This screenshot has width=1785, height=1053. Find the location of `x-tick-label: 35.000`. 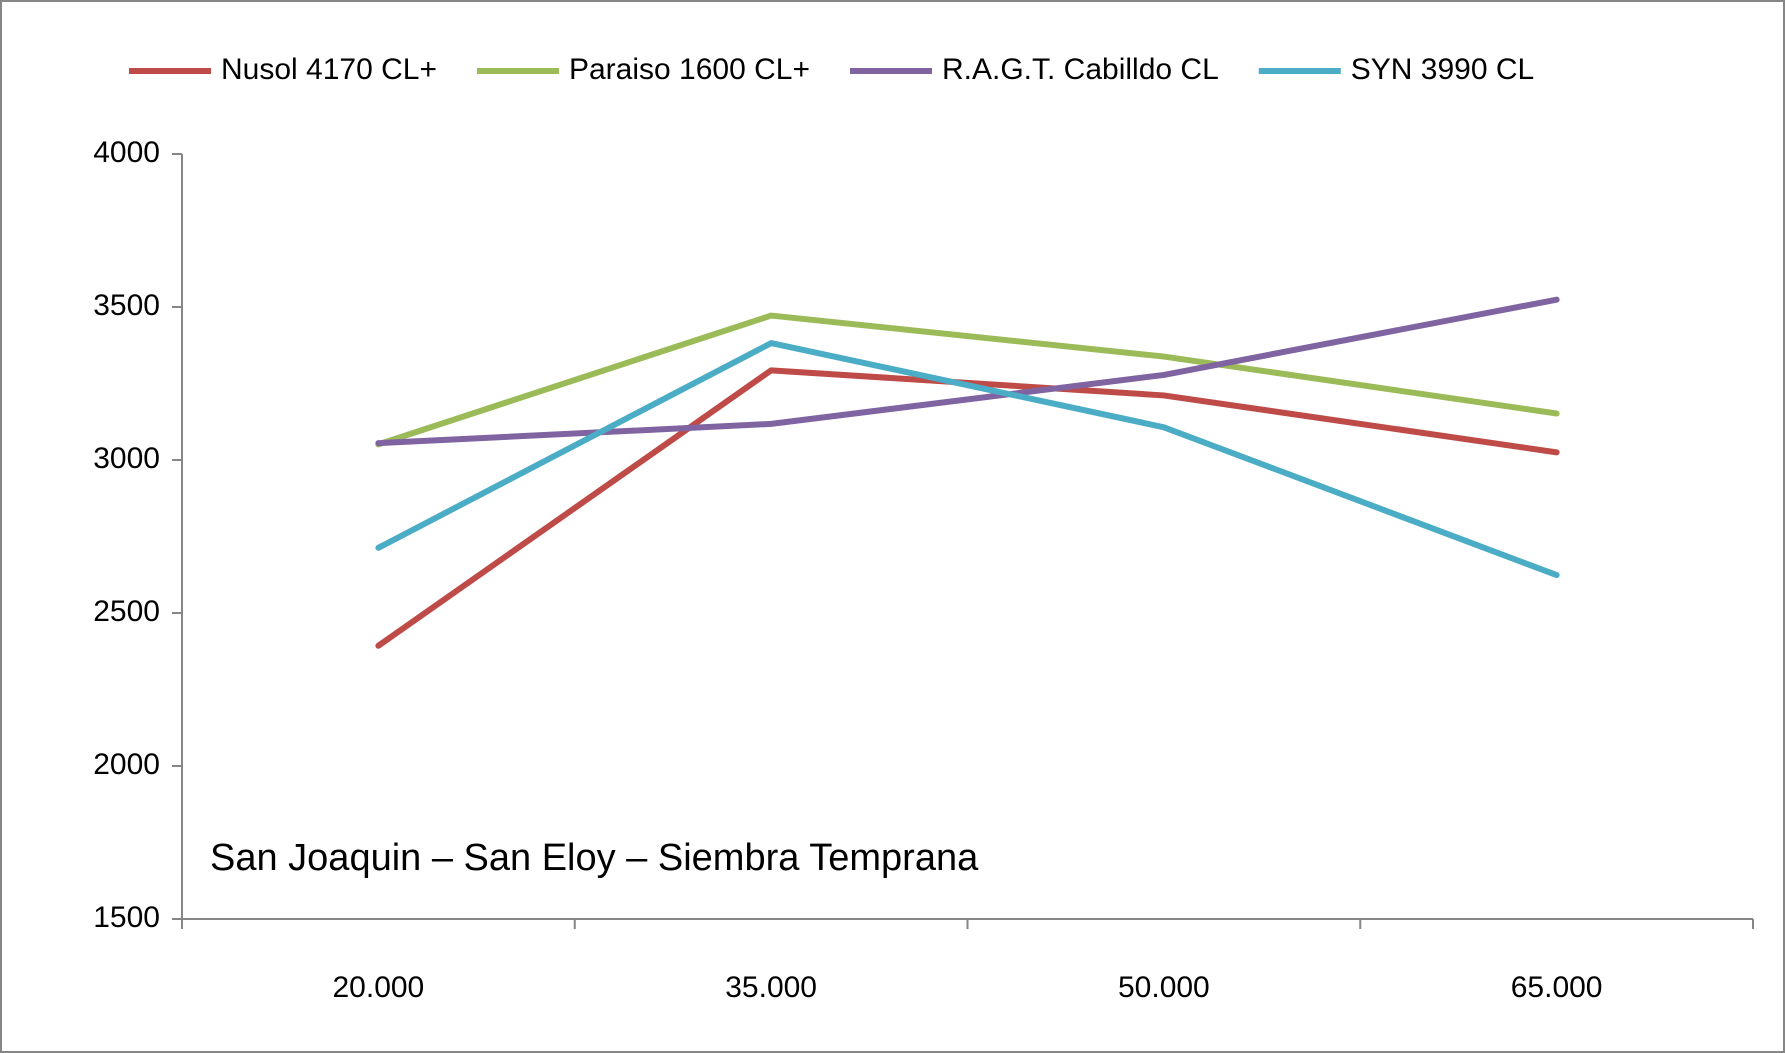

x-tick-label: 35.000 is located at coordinates (771, 987).